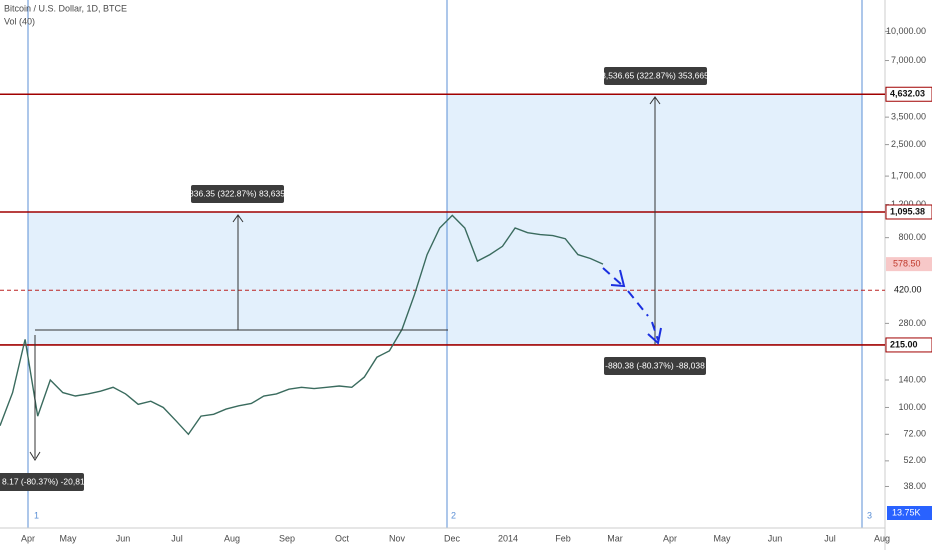  I want to click on y-tick-label: 38.00, so click(914, 486).